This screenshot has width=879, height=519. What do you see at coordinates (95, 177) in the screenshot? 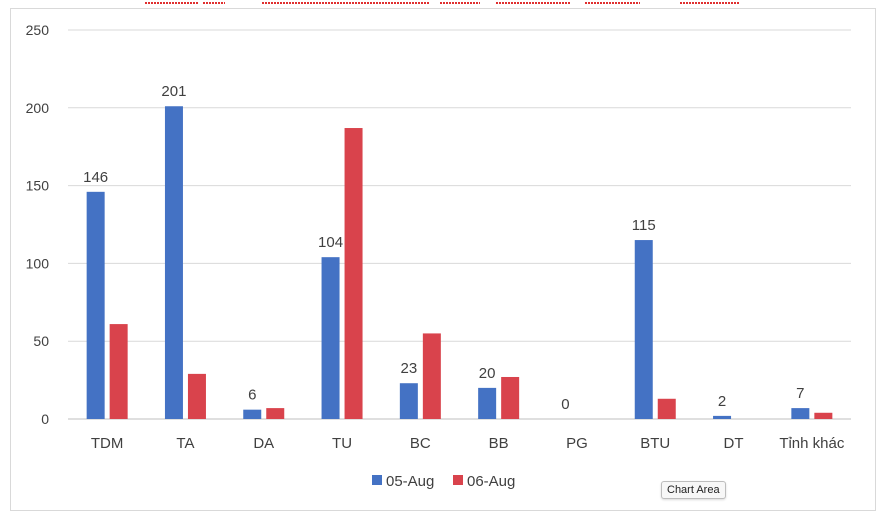
I see `data-label: 146` at bounding box center [95, 177].